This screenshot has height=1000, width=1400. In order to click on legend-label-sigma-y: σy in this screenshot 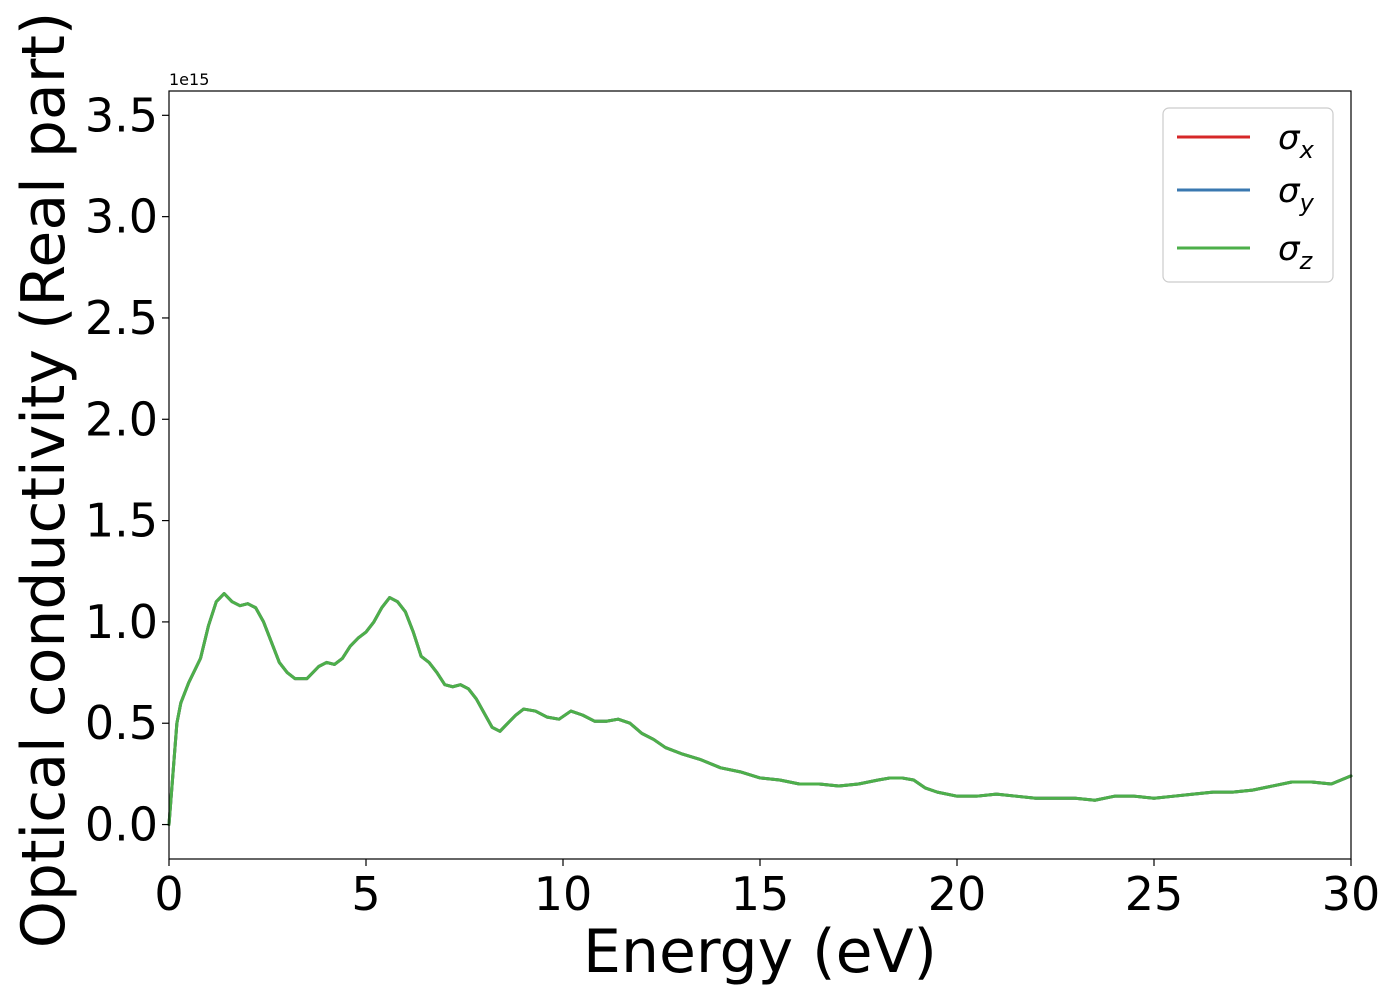, I will do `click(1296, 194)`.